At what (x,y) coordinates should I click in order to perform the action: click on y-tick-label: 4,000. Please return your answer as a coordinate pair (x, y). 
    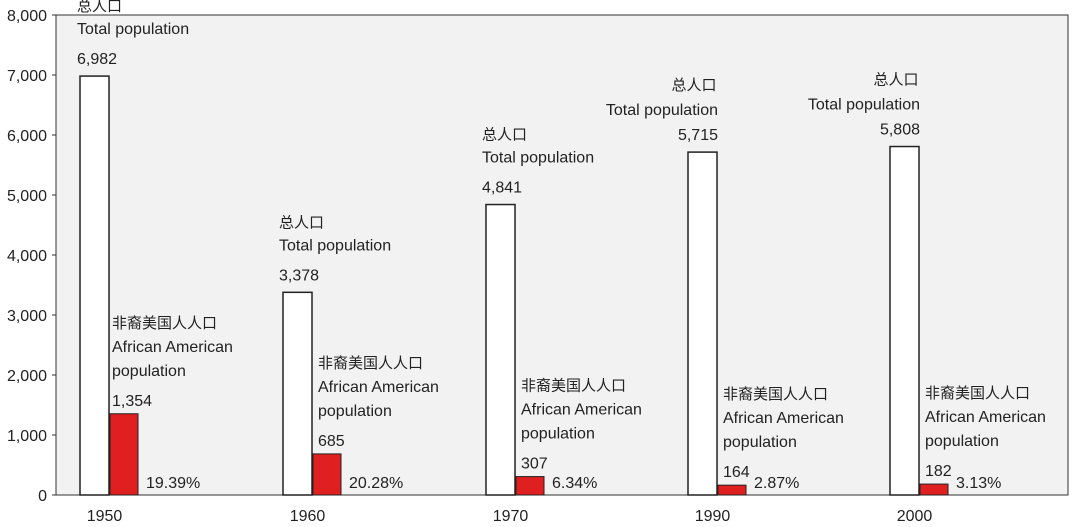
    Looking at the image, I should click on (27, 256).